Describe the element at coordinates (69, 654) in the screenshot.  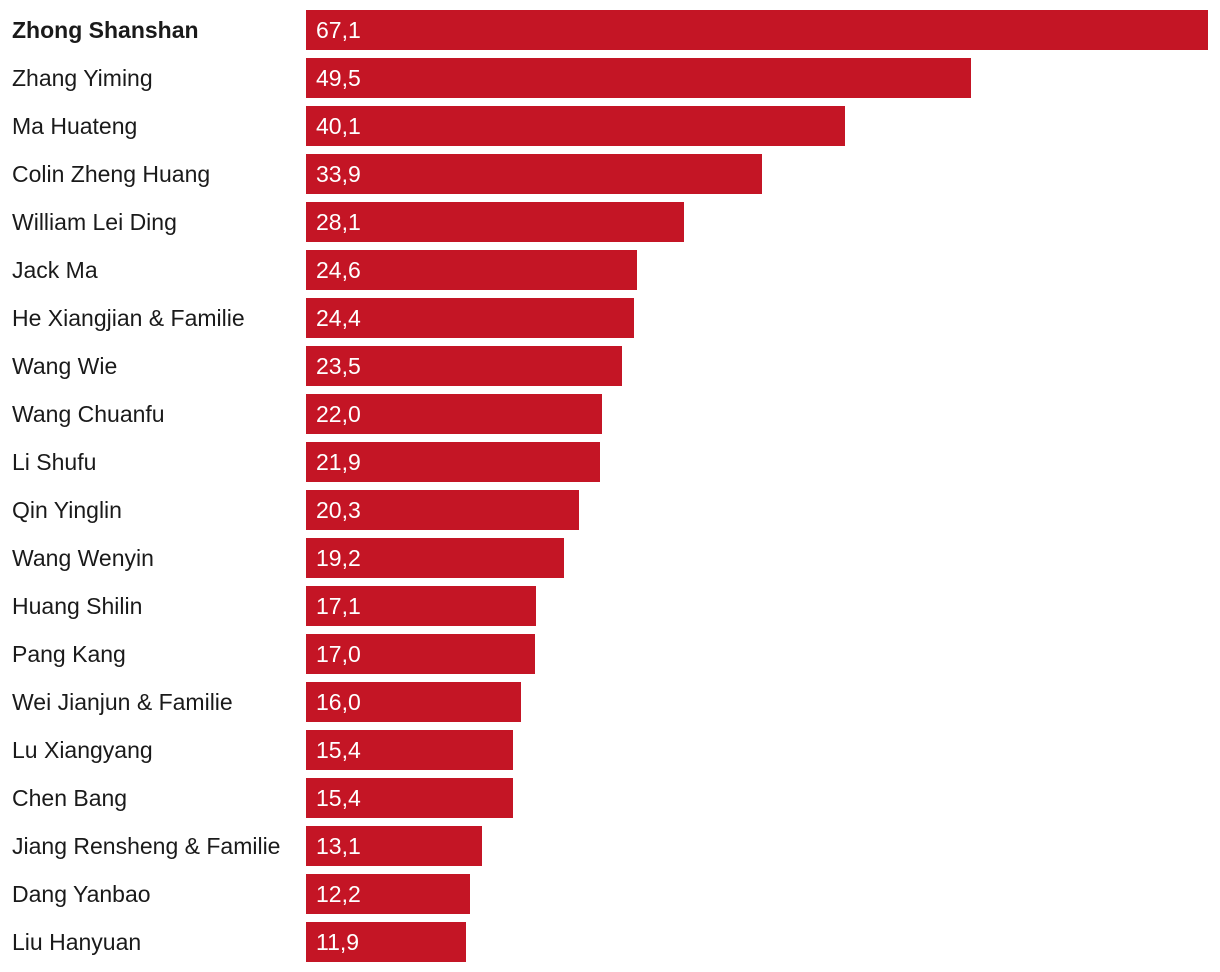
I see `category-label: Pang Kang` at that location.